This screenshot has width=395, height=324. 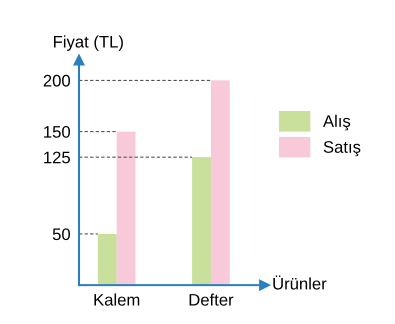 What do you see at coordinates (57, 158) in the screenshot?
I see `y-tick-label: 125` at bounding box center [57, 158].